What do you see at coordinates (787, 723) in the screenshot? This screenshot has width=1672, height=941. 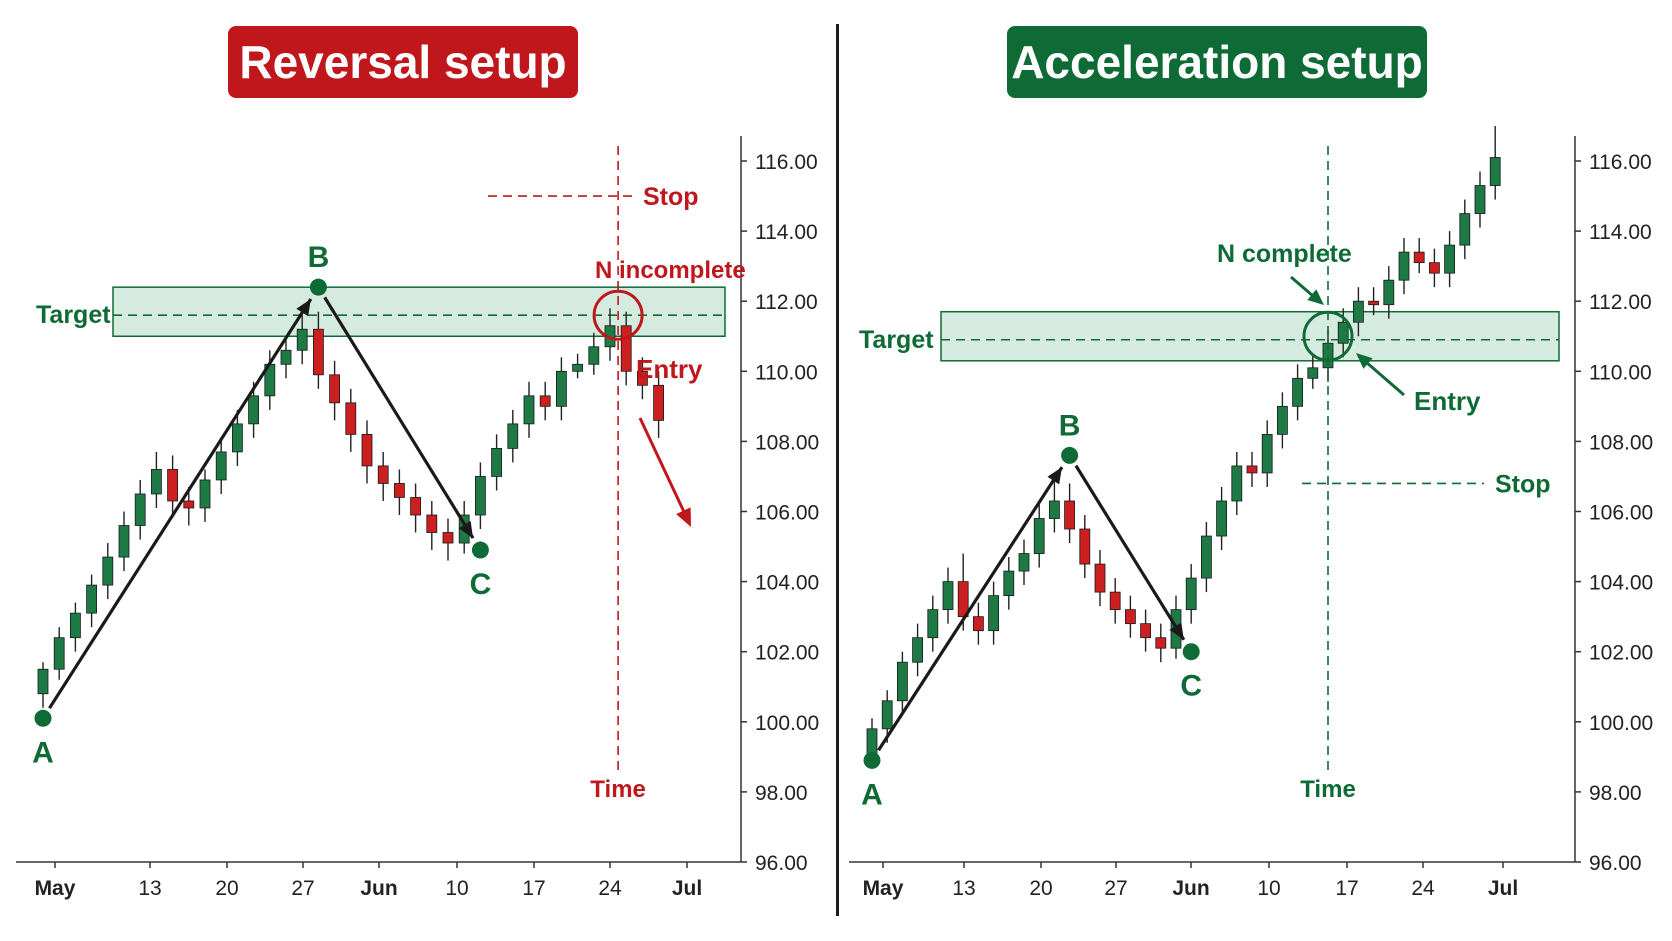 I see `y-tick-label: 100.00` at bounding box center [787, 723].